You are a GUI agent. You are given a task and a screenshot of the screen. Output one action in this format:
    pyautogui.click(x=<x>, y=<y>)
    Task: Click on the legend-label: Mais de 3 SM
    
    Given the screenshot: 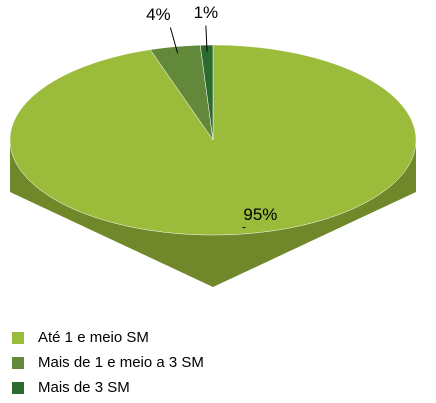 What is the action you would take?
    pyautogui.click(x=84, y=387)
    